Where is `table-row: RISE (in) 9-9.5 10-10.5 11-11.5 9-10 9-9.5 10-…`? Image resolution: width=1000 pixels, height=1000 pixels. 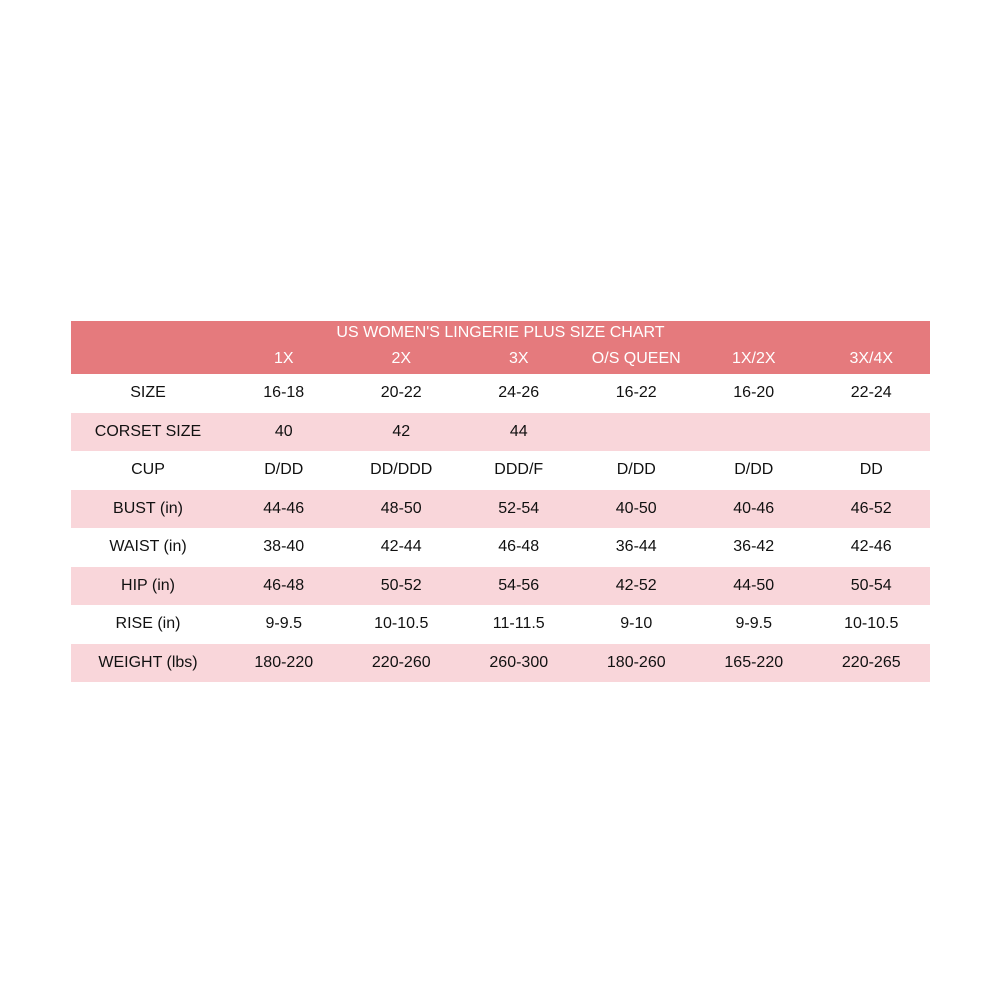
table-row: RISE (in) 9-9.5 10-10.5 11-11.5 9-10 9-9.5 10-… is located at coordinates (500, 624).